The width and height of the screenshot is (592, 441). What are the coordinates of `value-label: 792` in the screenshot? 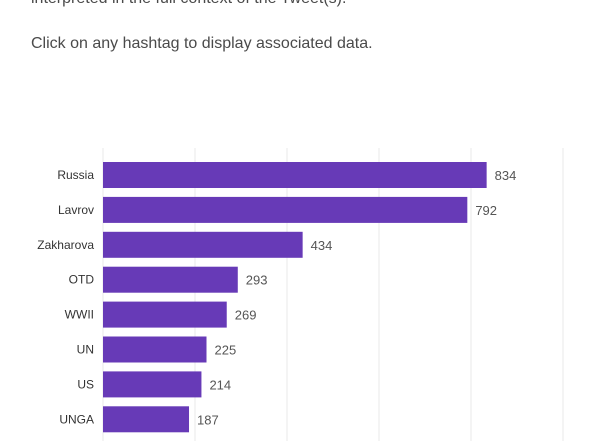 It's located at (486, 210).